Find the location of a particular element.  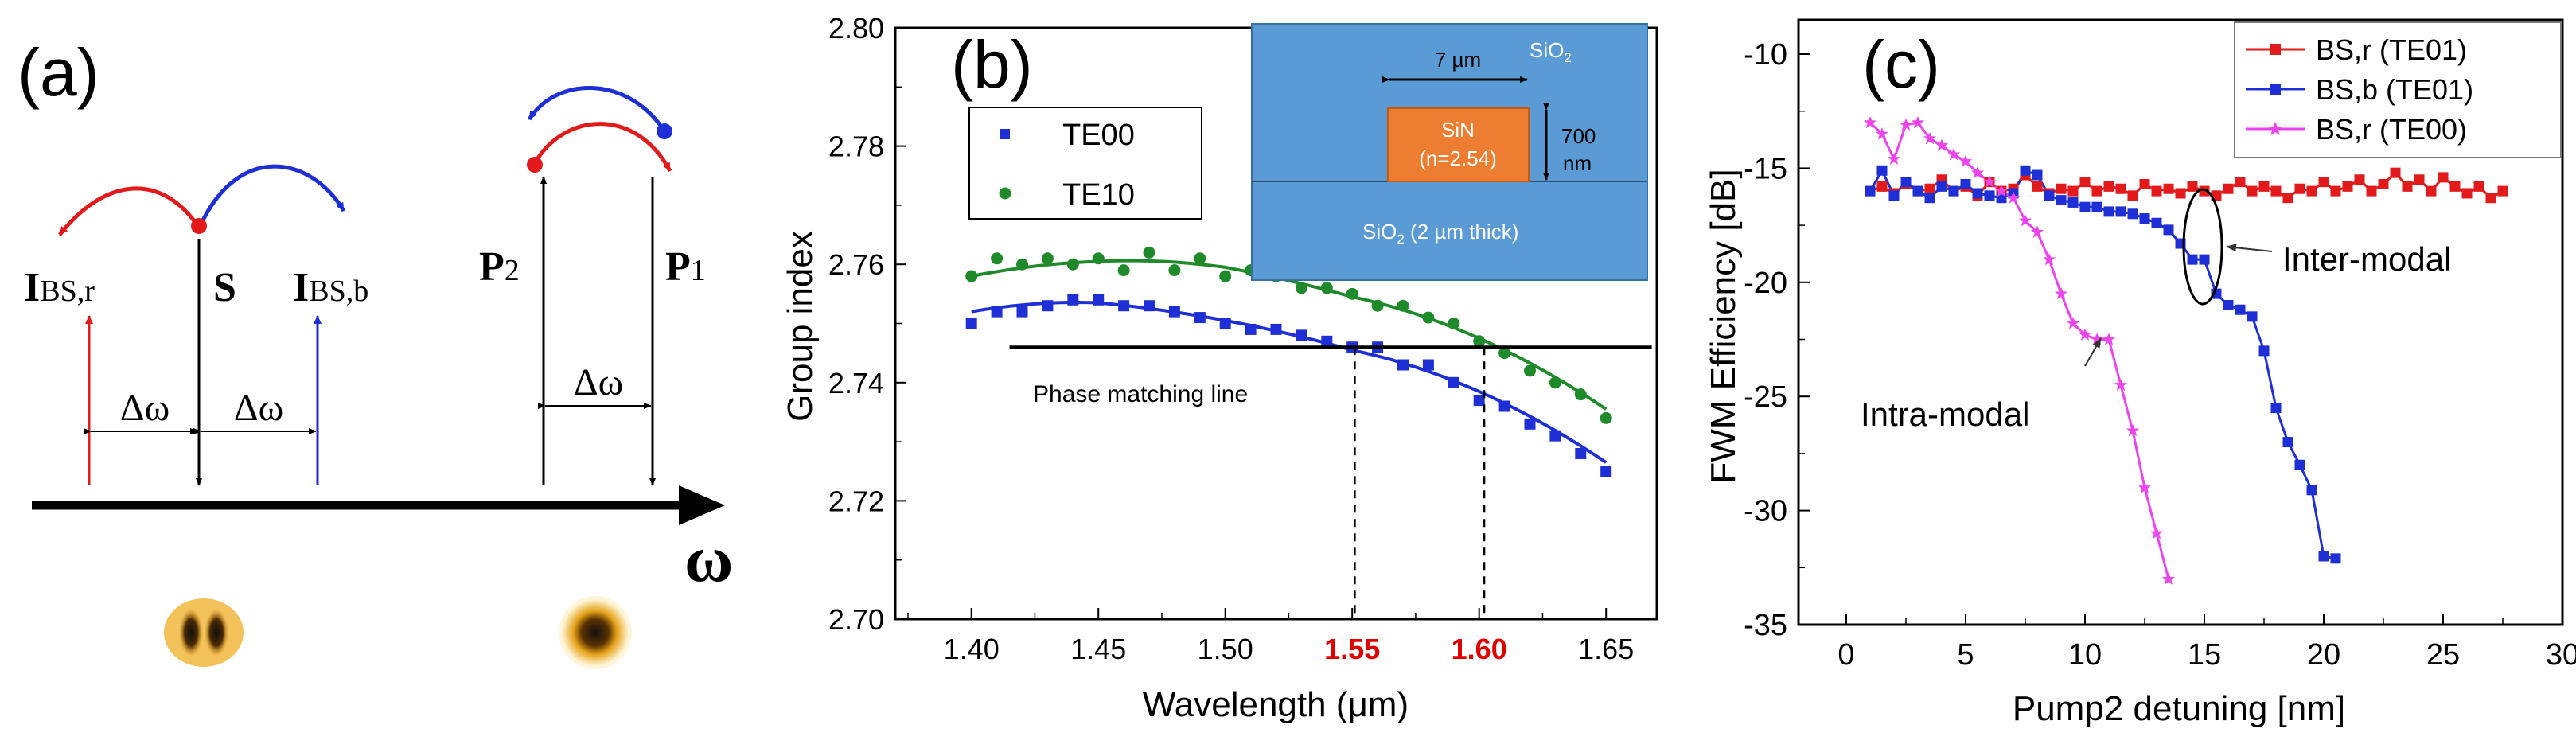

b-phase-matching is located at coordinates (1330, 482).